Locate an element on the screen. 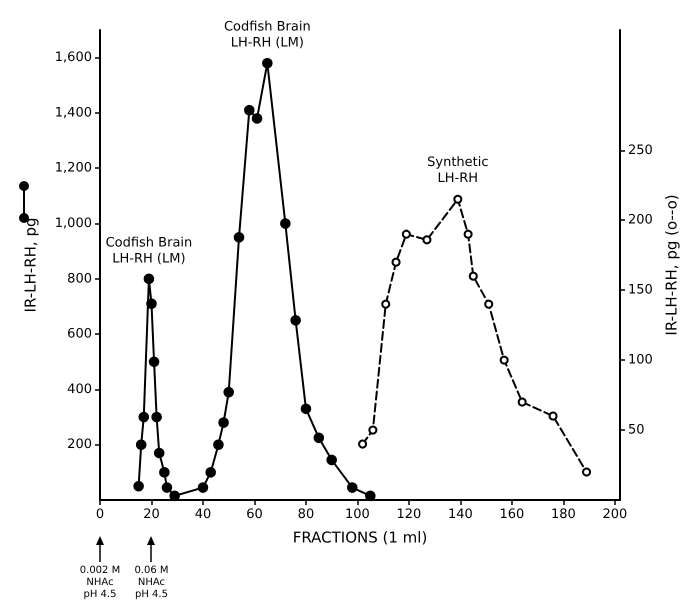  x-tick-label: 100 is located at coordinates (357, 514).